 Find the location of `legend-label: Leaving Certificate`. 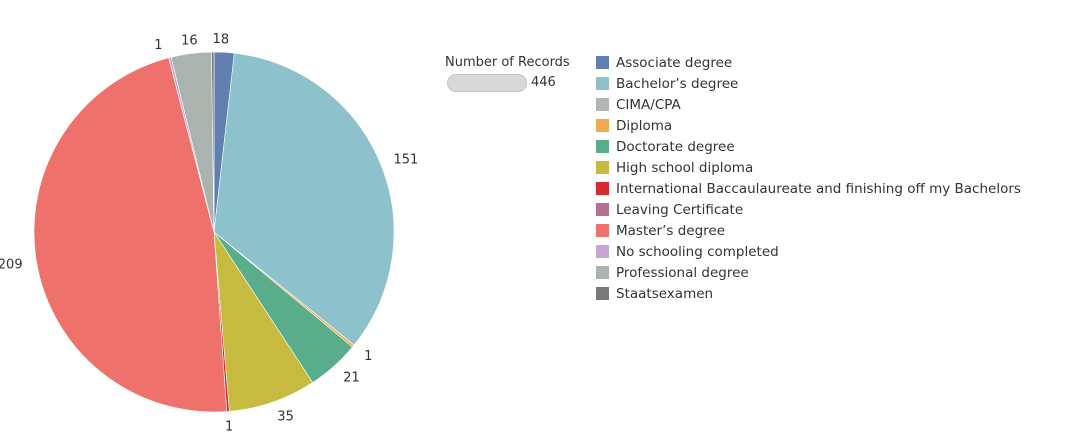

legend-label: Leaving Certificate is located at coordinates (680, 209).